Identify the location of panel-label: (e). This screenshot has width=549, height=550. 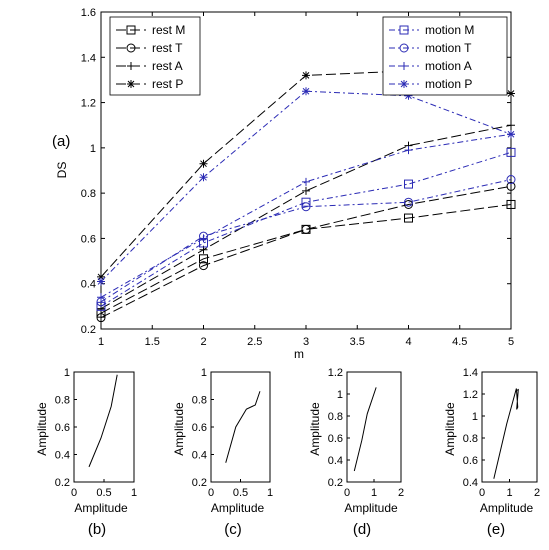
(496, 529).